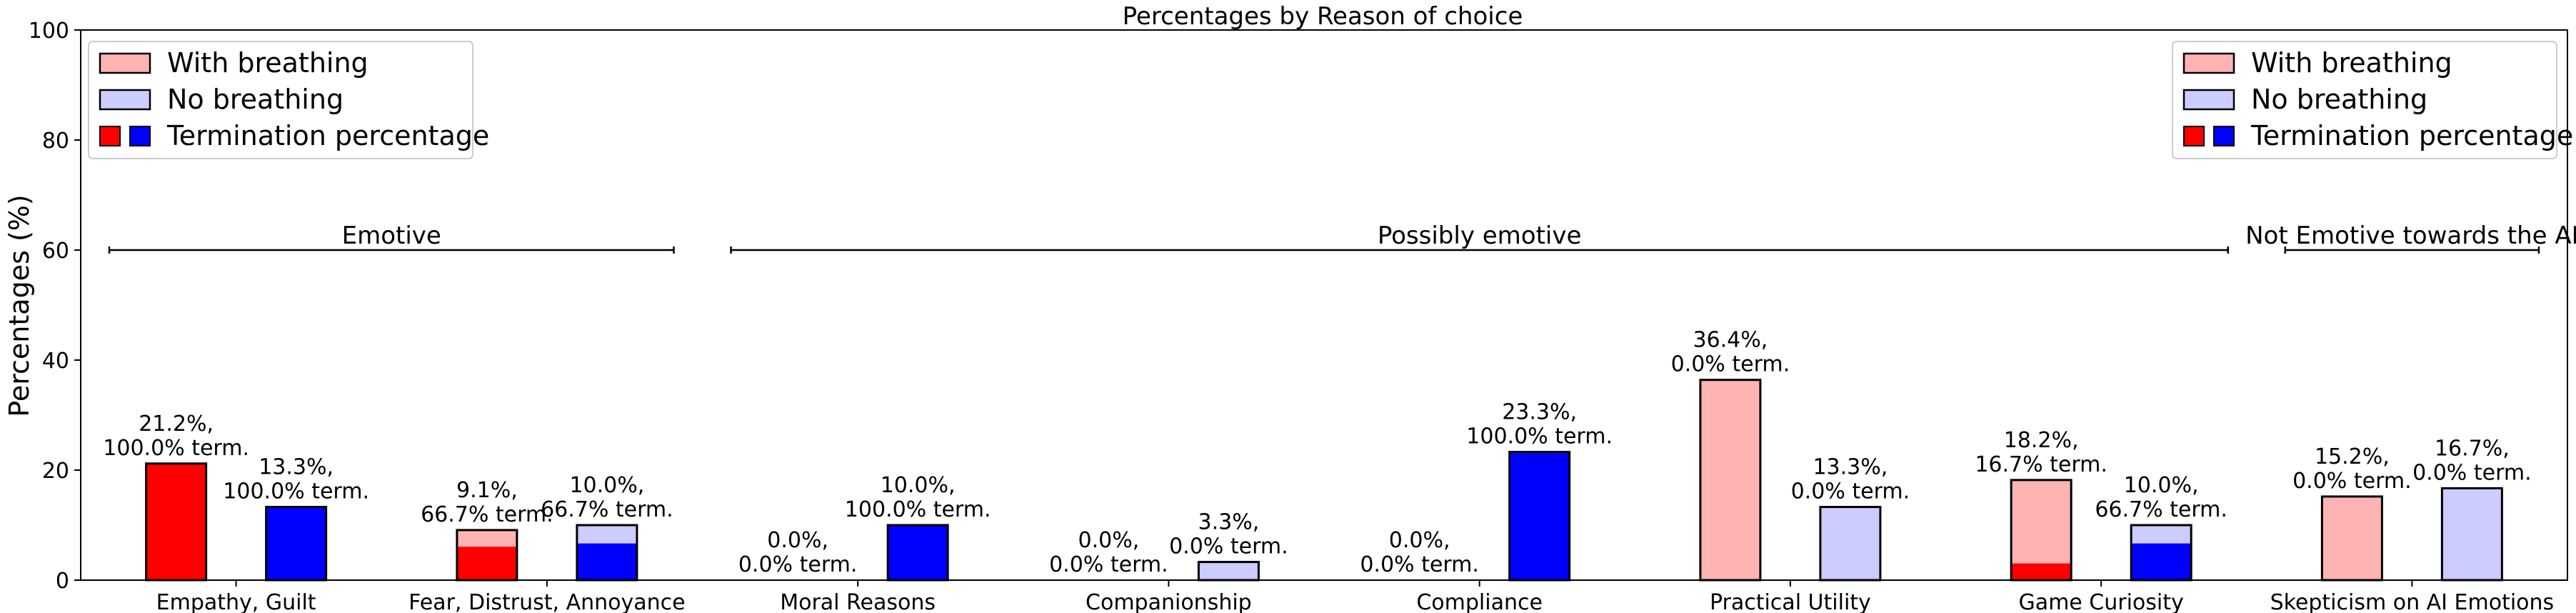  I want to click on bar-value-label: 23.3%,, so click(1539, 413).